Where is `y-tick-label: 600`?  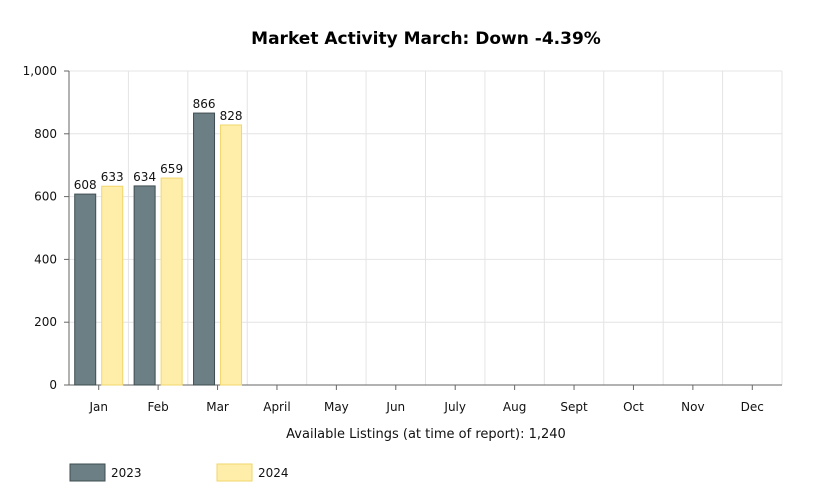 y-tick-label: 600 is located at coordinates (45, 197).